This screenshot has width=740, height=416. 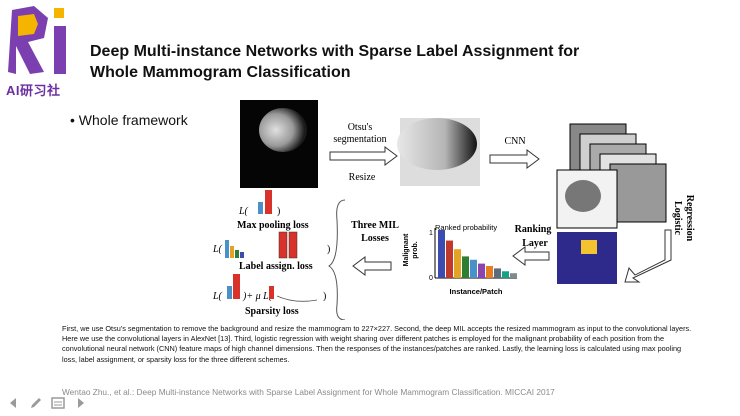 What do you see at coordinates (217, 249) in the screenshot?
I see `label-assign-L: L(` at bounding box center [217, 249].